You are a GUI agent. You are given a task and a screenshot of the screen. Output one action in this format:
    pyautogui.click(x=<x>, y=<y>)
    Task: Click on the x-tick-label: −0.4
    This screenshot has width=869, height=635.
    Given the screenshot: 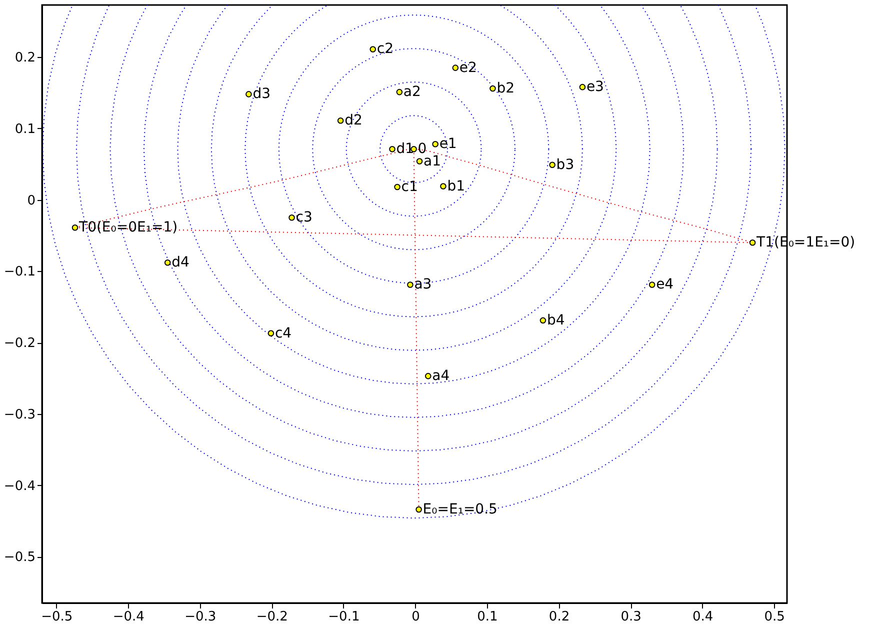 What is the action you would take?
    pyautogui.click(x=128, y=617)
    